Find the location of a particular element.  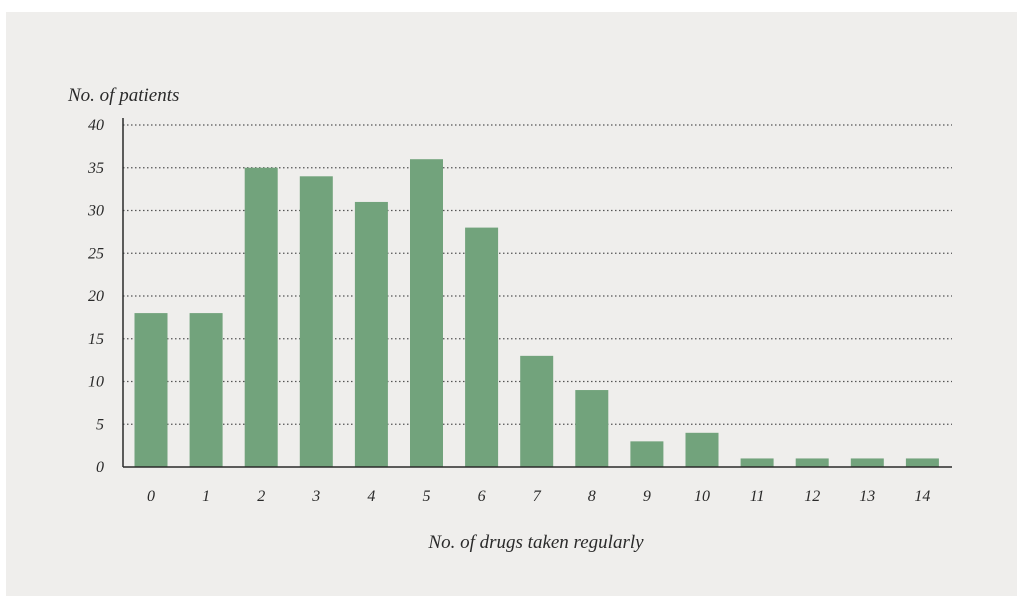

x-axis-ticks: 0 1 2 3 4 5 6 7 8 9 10 11 12 13 14 is located at coordinates (538, 496).